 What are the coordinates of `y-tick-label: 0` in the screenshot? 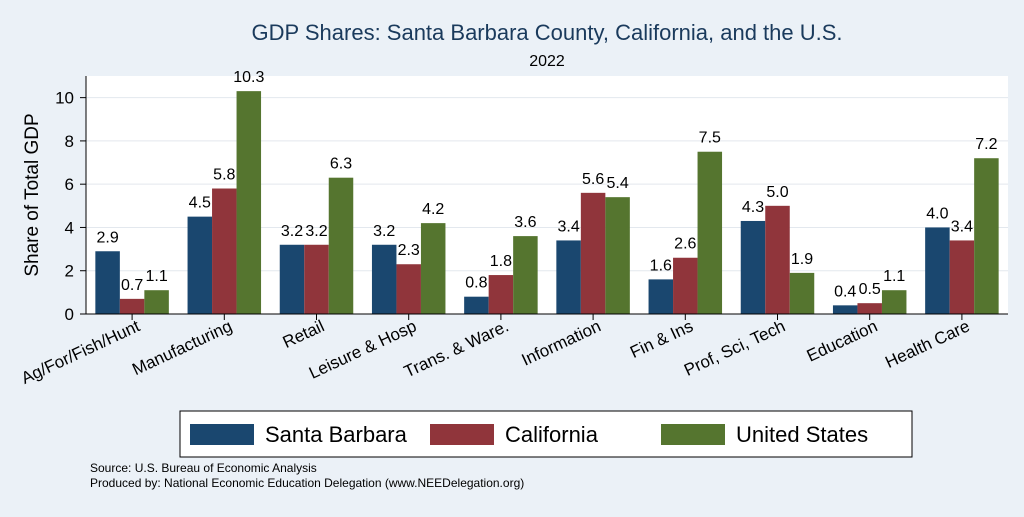 It's located at (69, 314).